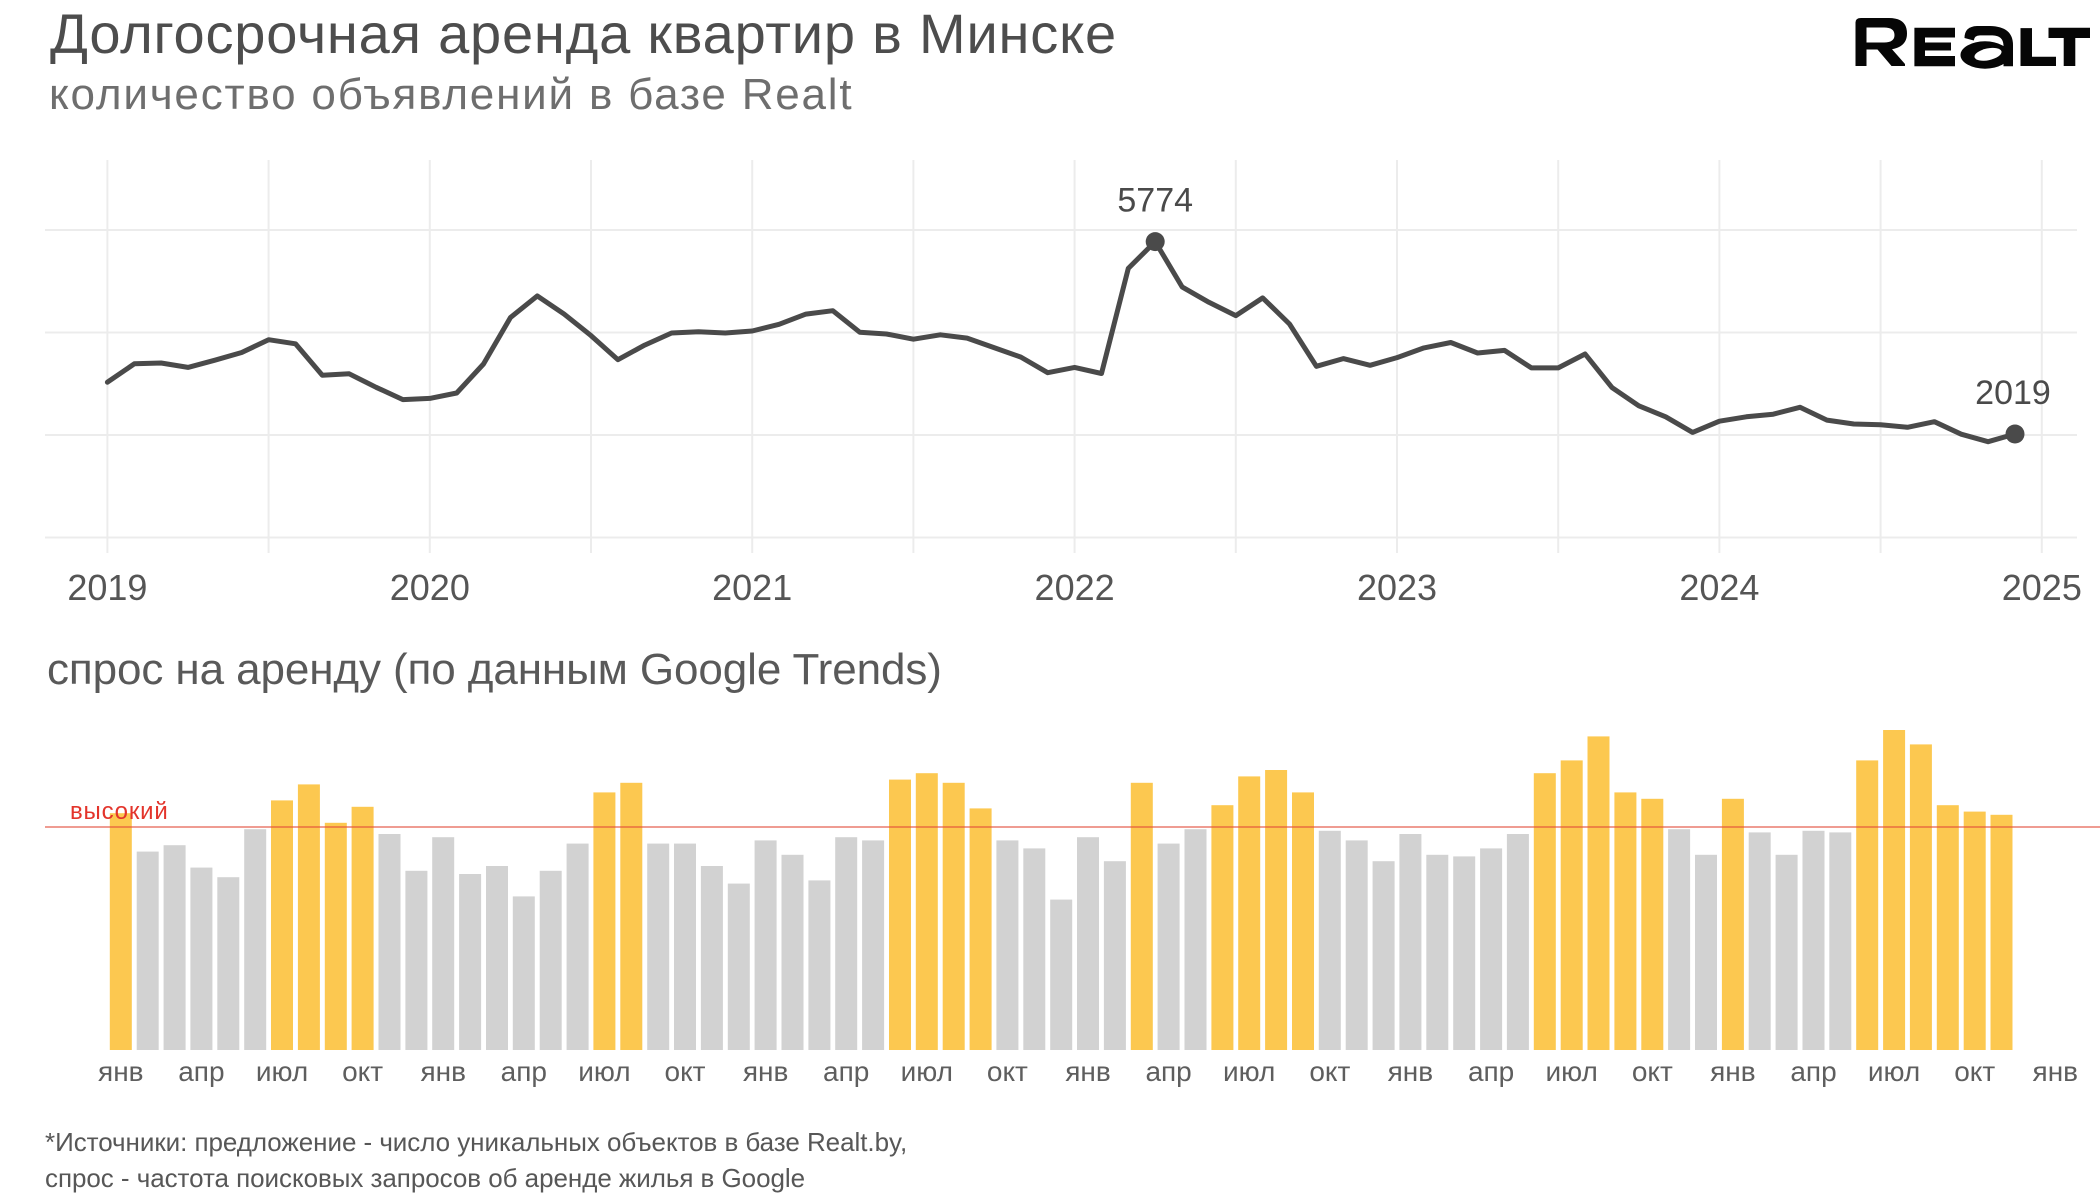  I want to click on svg-text: 2023, so click(1397, 587).